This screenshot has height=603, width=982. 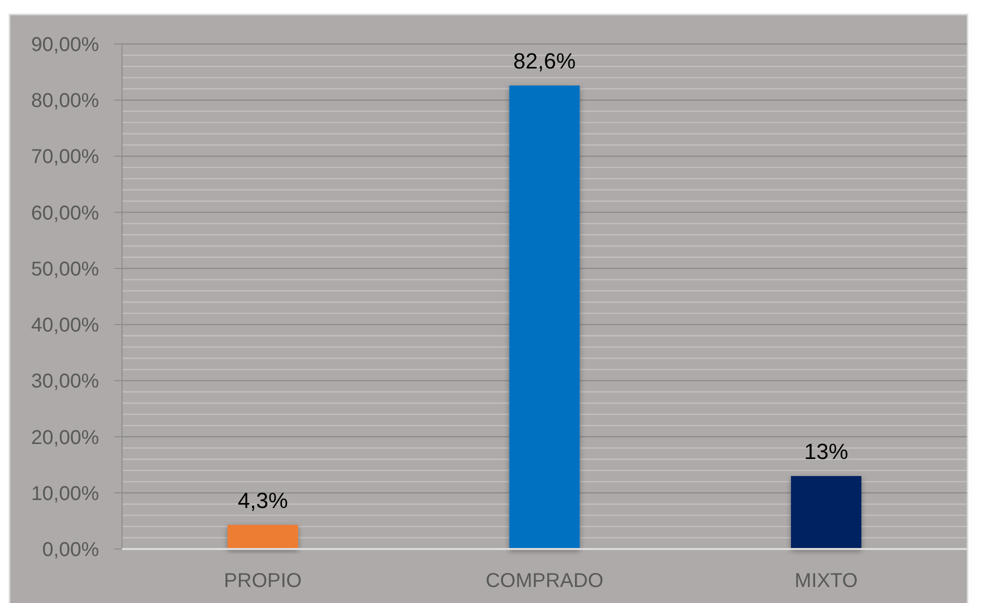 I want to click on y-tick-label: 40,00%, so click(x=65, y=325).